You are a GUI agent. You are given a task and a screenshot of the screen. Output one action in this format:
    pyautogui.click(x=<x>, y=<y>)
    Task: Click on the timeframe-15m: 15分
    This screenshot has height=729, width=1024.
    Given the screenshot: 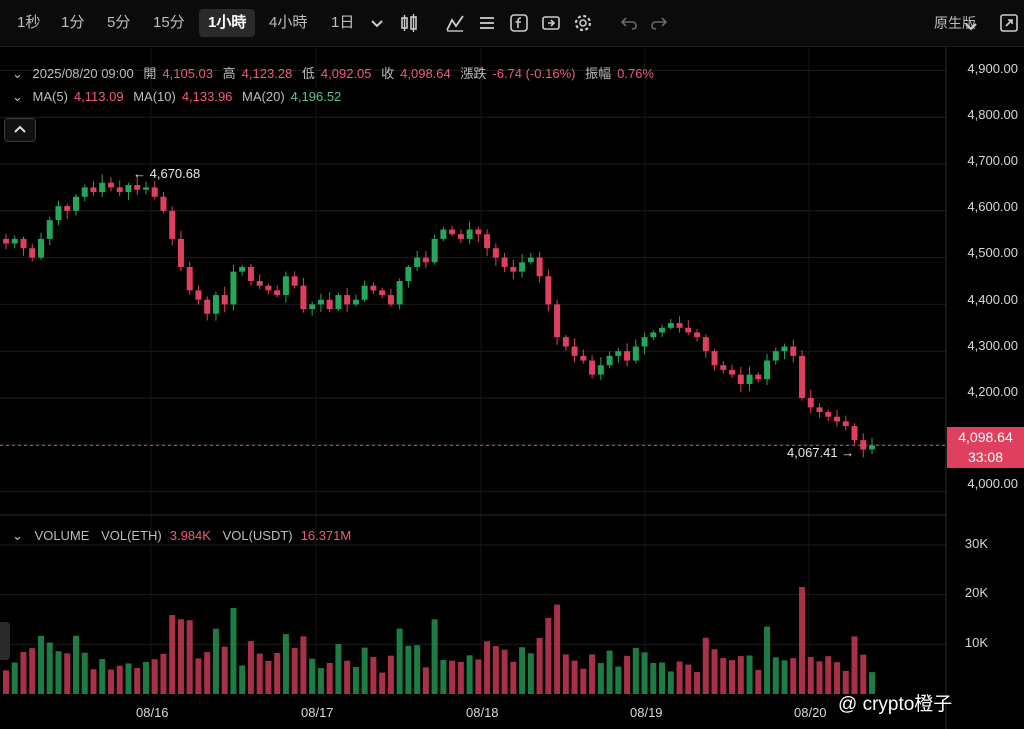 What is the action you would take?
    pyautogui.click(x=169, y=22)
    